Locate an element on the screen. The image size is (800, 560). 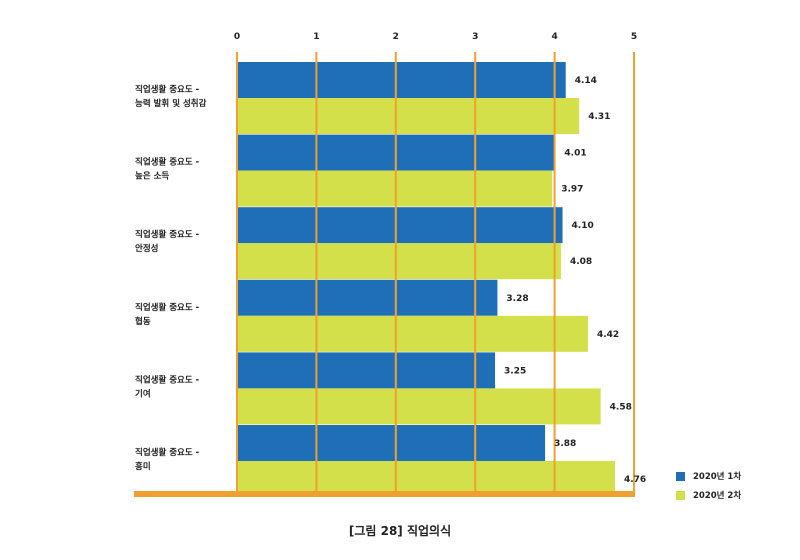
category-label-6-line-1: 직업생활 중요도 - is located at coordinates (167, 452).